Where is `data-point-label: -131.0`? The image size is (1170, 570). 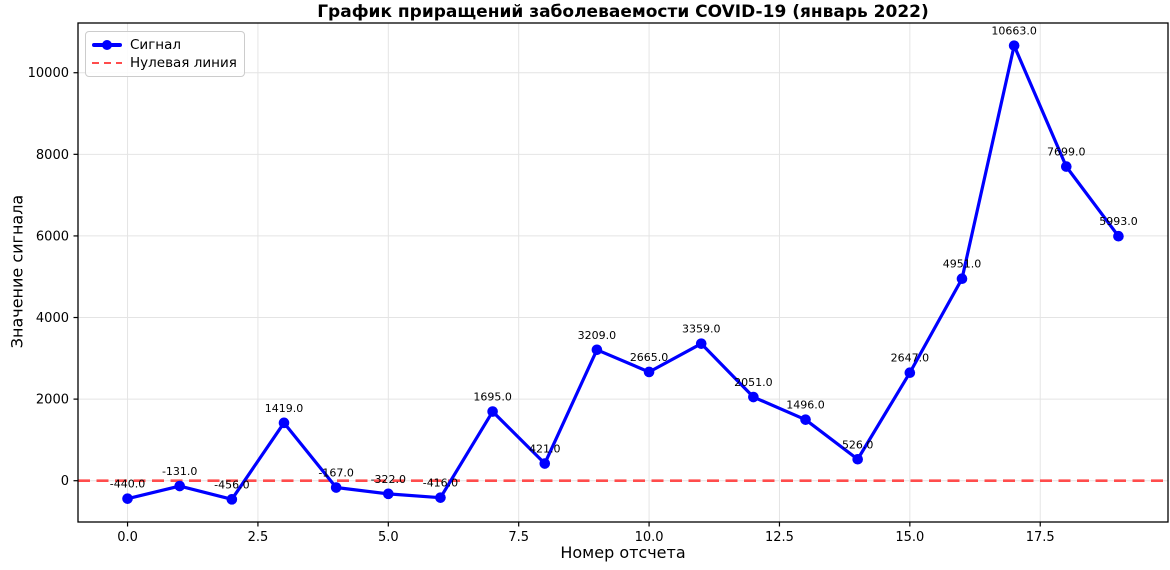
data-point-label: -131.0 is located at coordinates (179, 471).